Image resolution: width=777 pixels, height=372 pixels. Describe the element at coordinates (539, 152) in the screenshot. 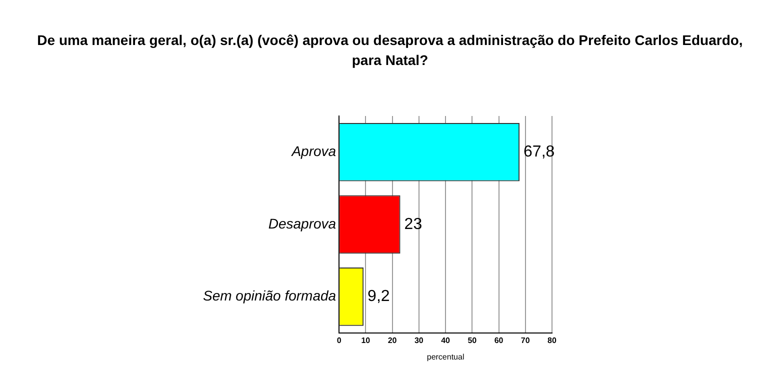

I see `data-label: 67,8` at that location.